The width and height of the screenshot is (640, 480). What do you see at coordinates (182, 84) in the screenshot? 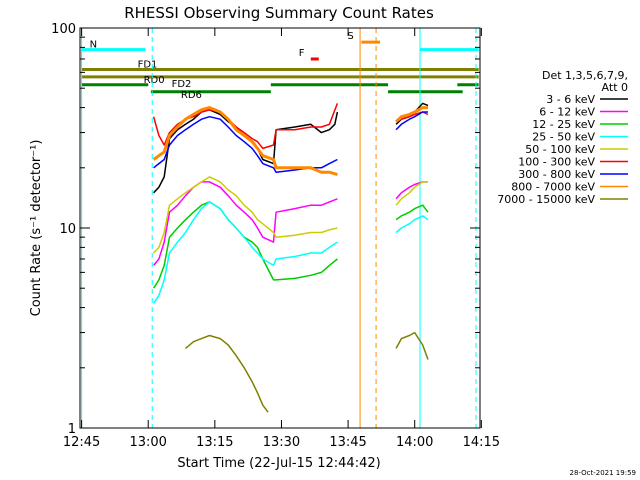
I see `flag-label-fd2: FD2` at bounding box center [182, 84].